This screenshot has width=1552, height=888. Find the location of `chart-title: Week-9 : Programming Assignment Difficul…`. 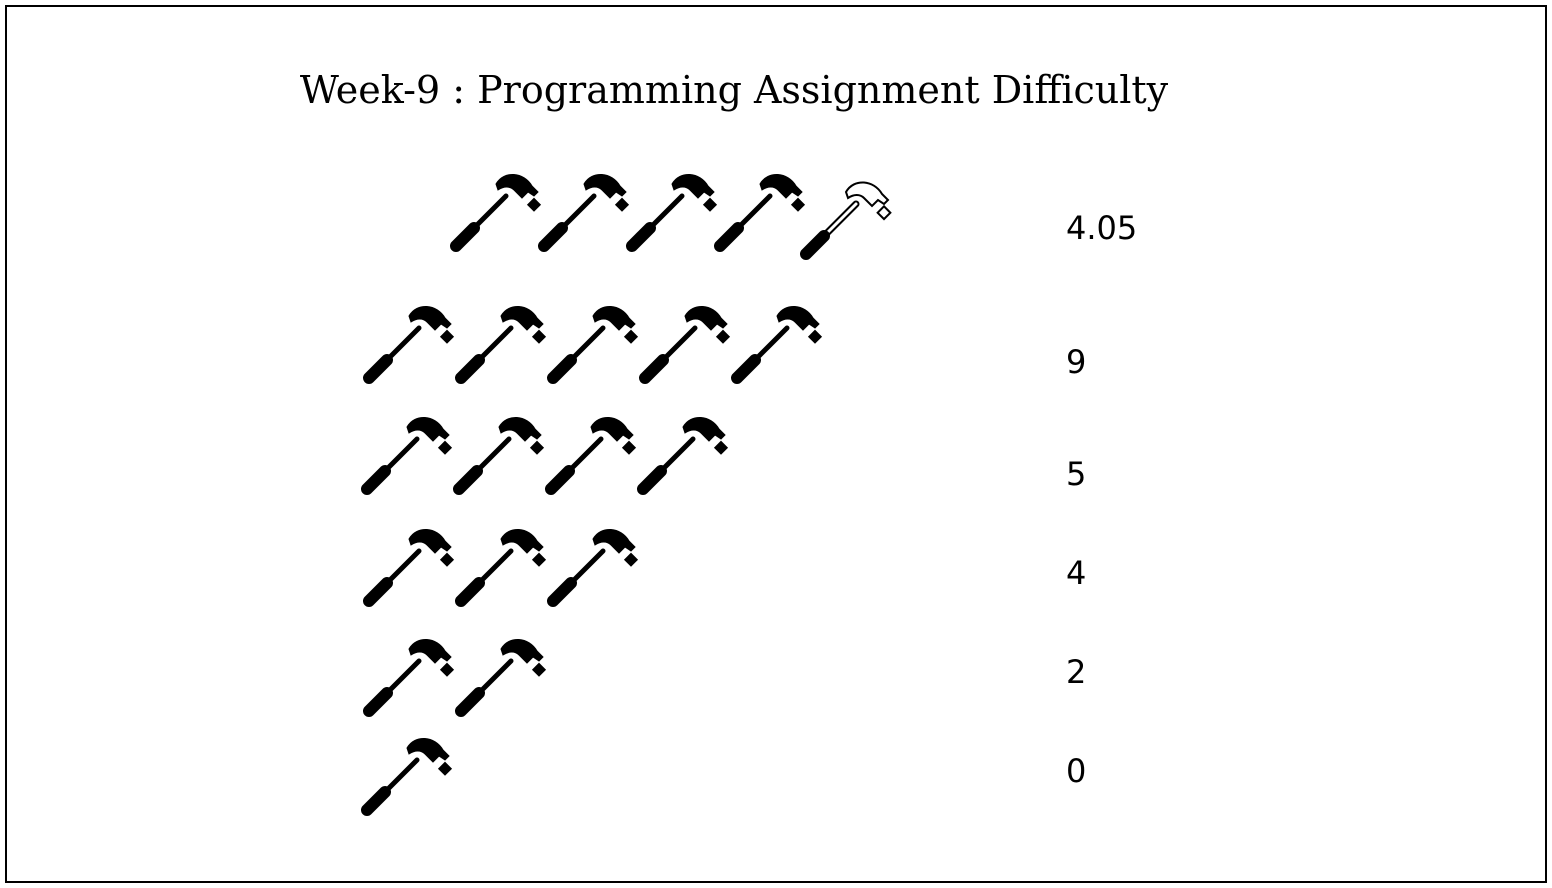

chart-title: Week-9 : Programming Assignment Difficul… is located at coordinates (734, 90).